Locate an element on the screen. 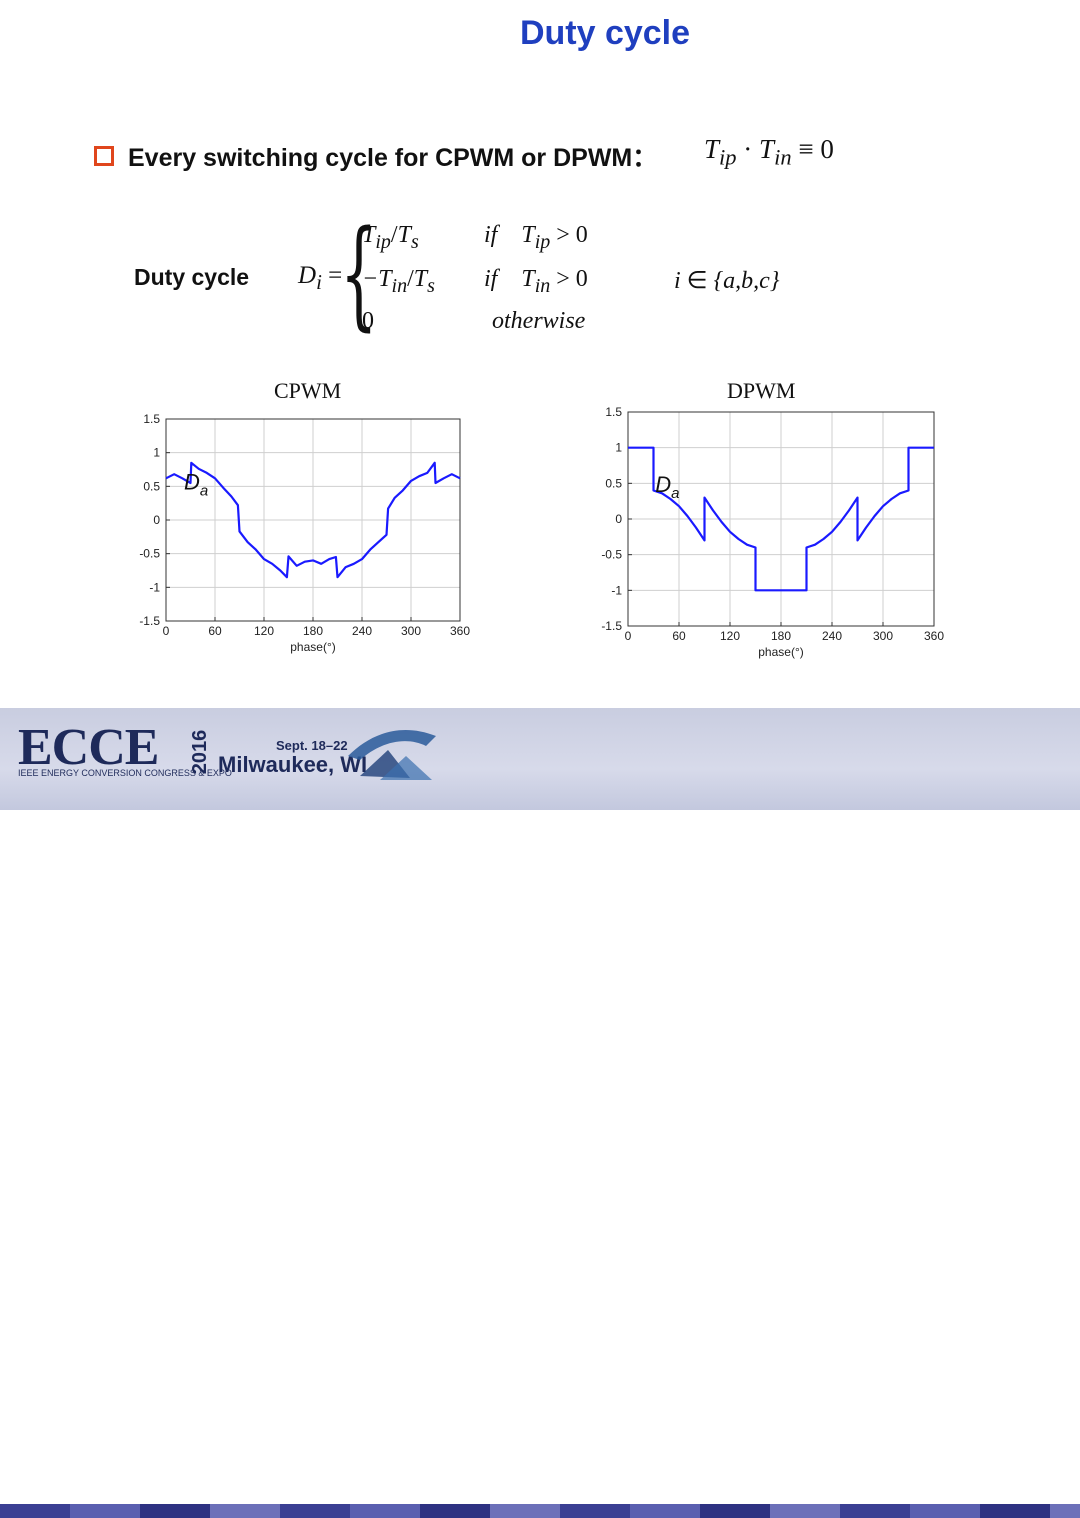 The image size is (1080, 1518). bullet-point: Every switching cycle for CPWM or DPWM： is located at coordinates (375, 156).